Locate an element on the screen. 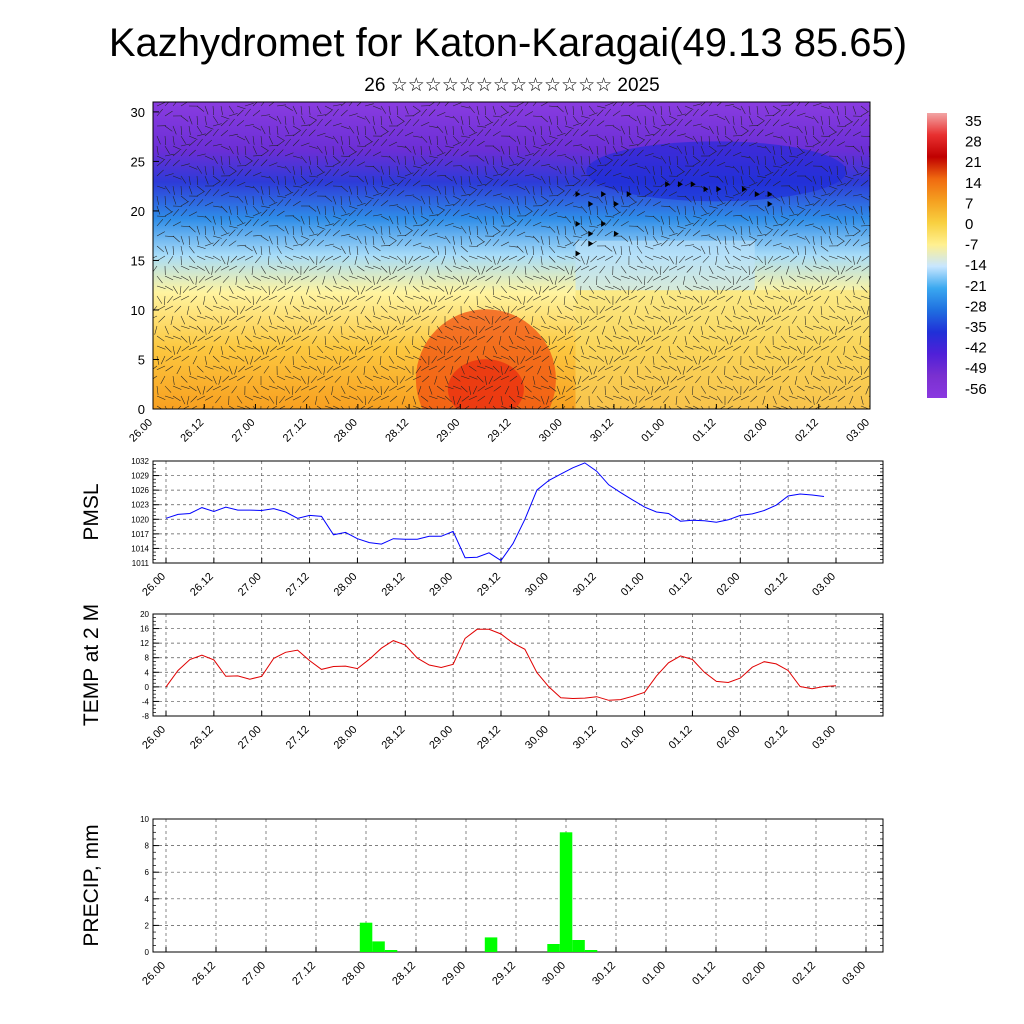 The width and height of the screenshot is (1024, 1024). y-tick-label: -4 is located at coordinates (146, 701).